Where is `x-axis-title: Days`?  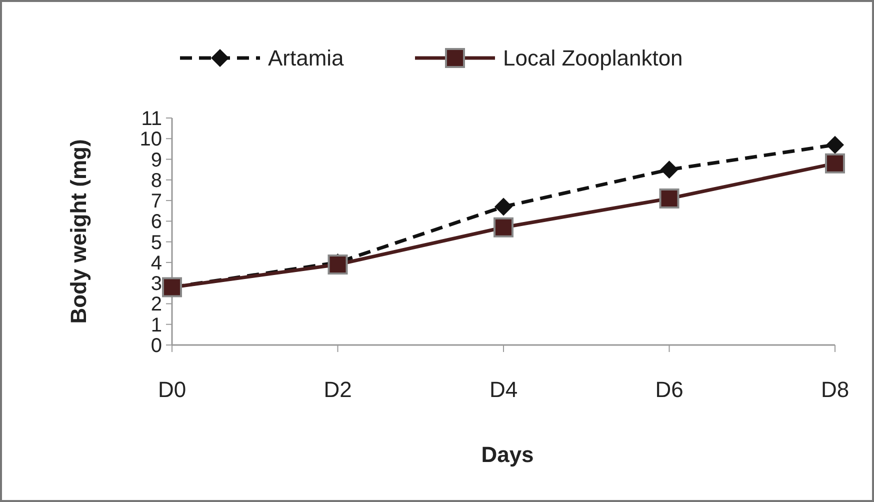 x-axis-title: Days is located at coordinates (507, 454).